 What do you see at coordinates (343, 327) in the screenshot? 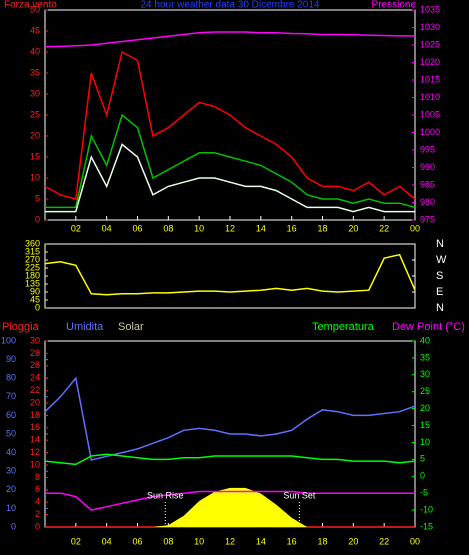
I see `legend-label: Temperatura` at bounding box center [343, 327].